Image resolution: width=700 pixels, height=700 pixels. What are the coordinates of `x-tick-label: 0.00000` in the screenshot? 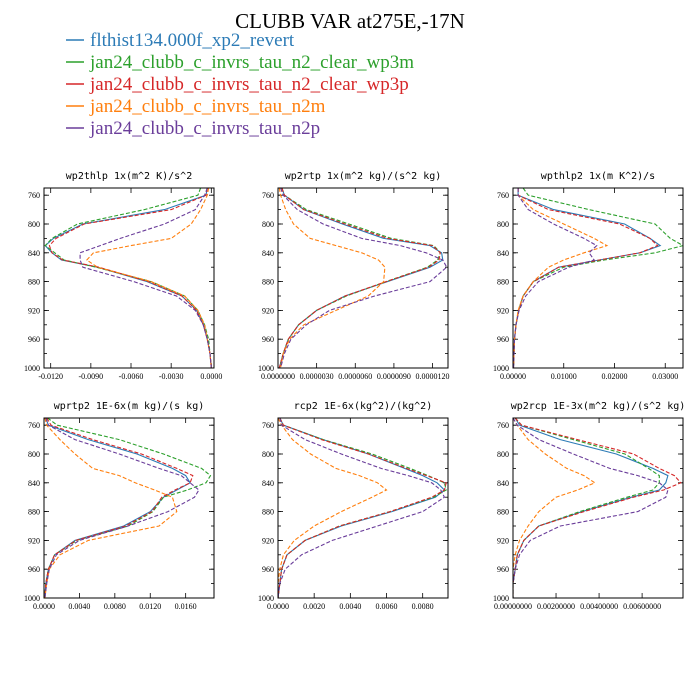 It's located at (513, 376).